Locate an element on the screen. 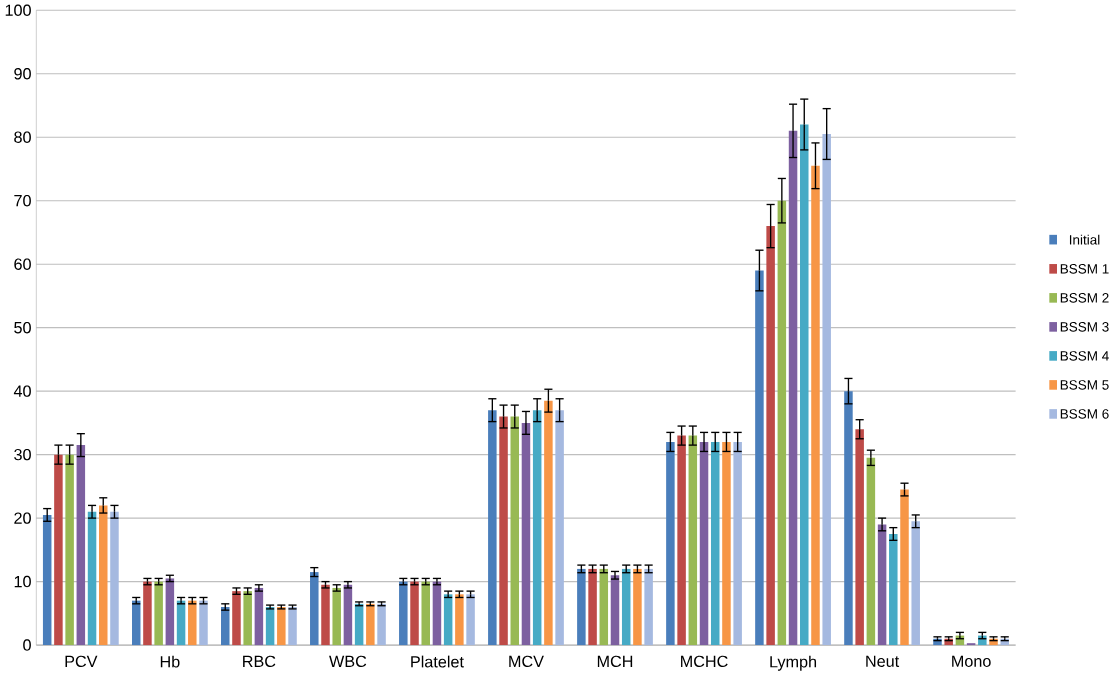  x-tick-label: Hb is located at coordinates (170, 661).